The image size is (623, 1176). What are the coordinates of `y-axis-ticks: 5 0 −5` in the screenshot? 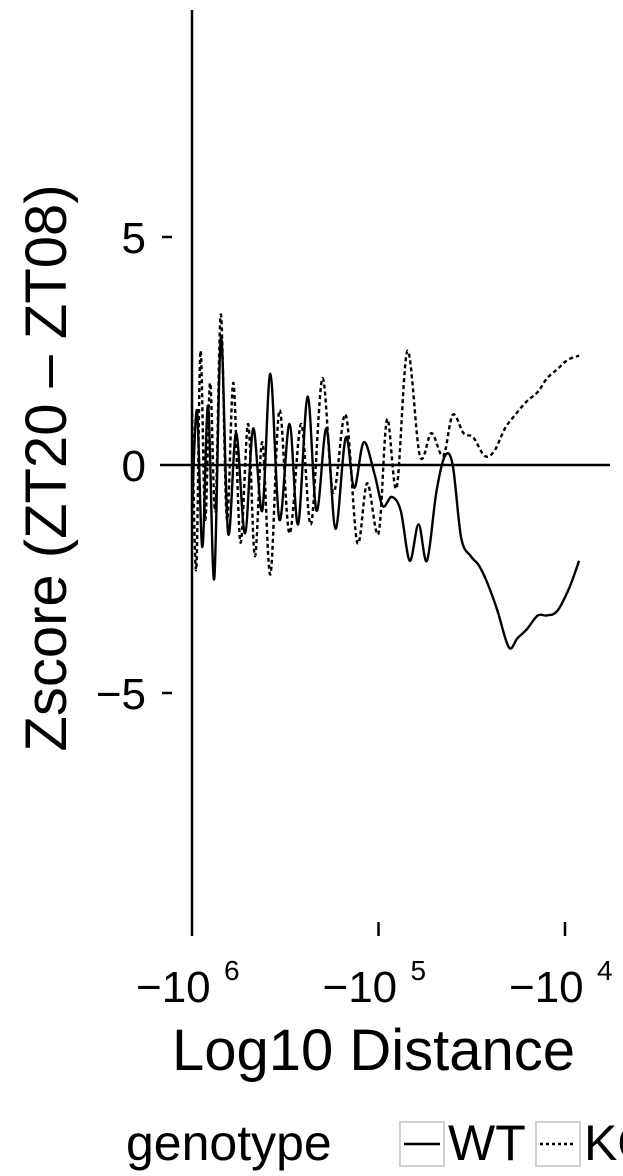 It's located at (134, 466).